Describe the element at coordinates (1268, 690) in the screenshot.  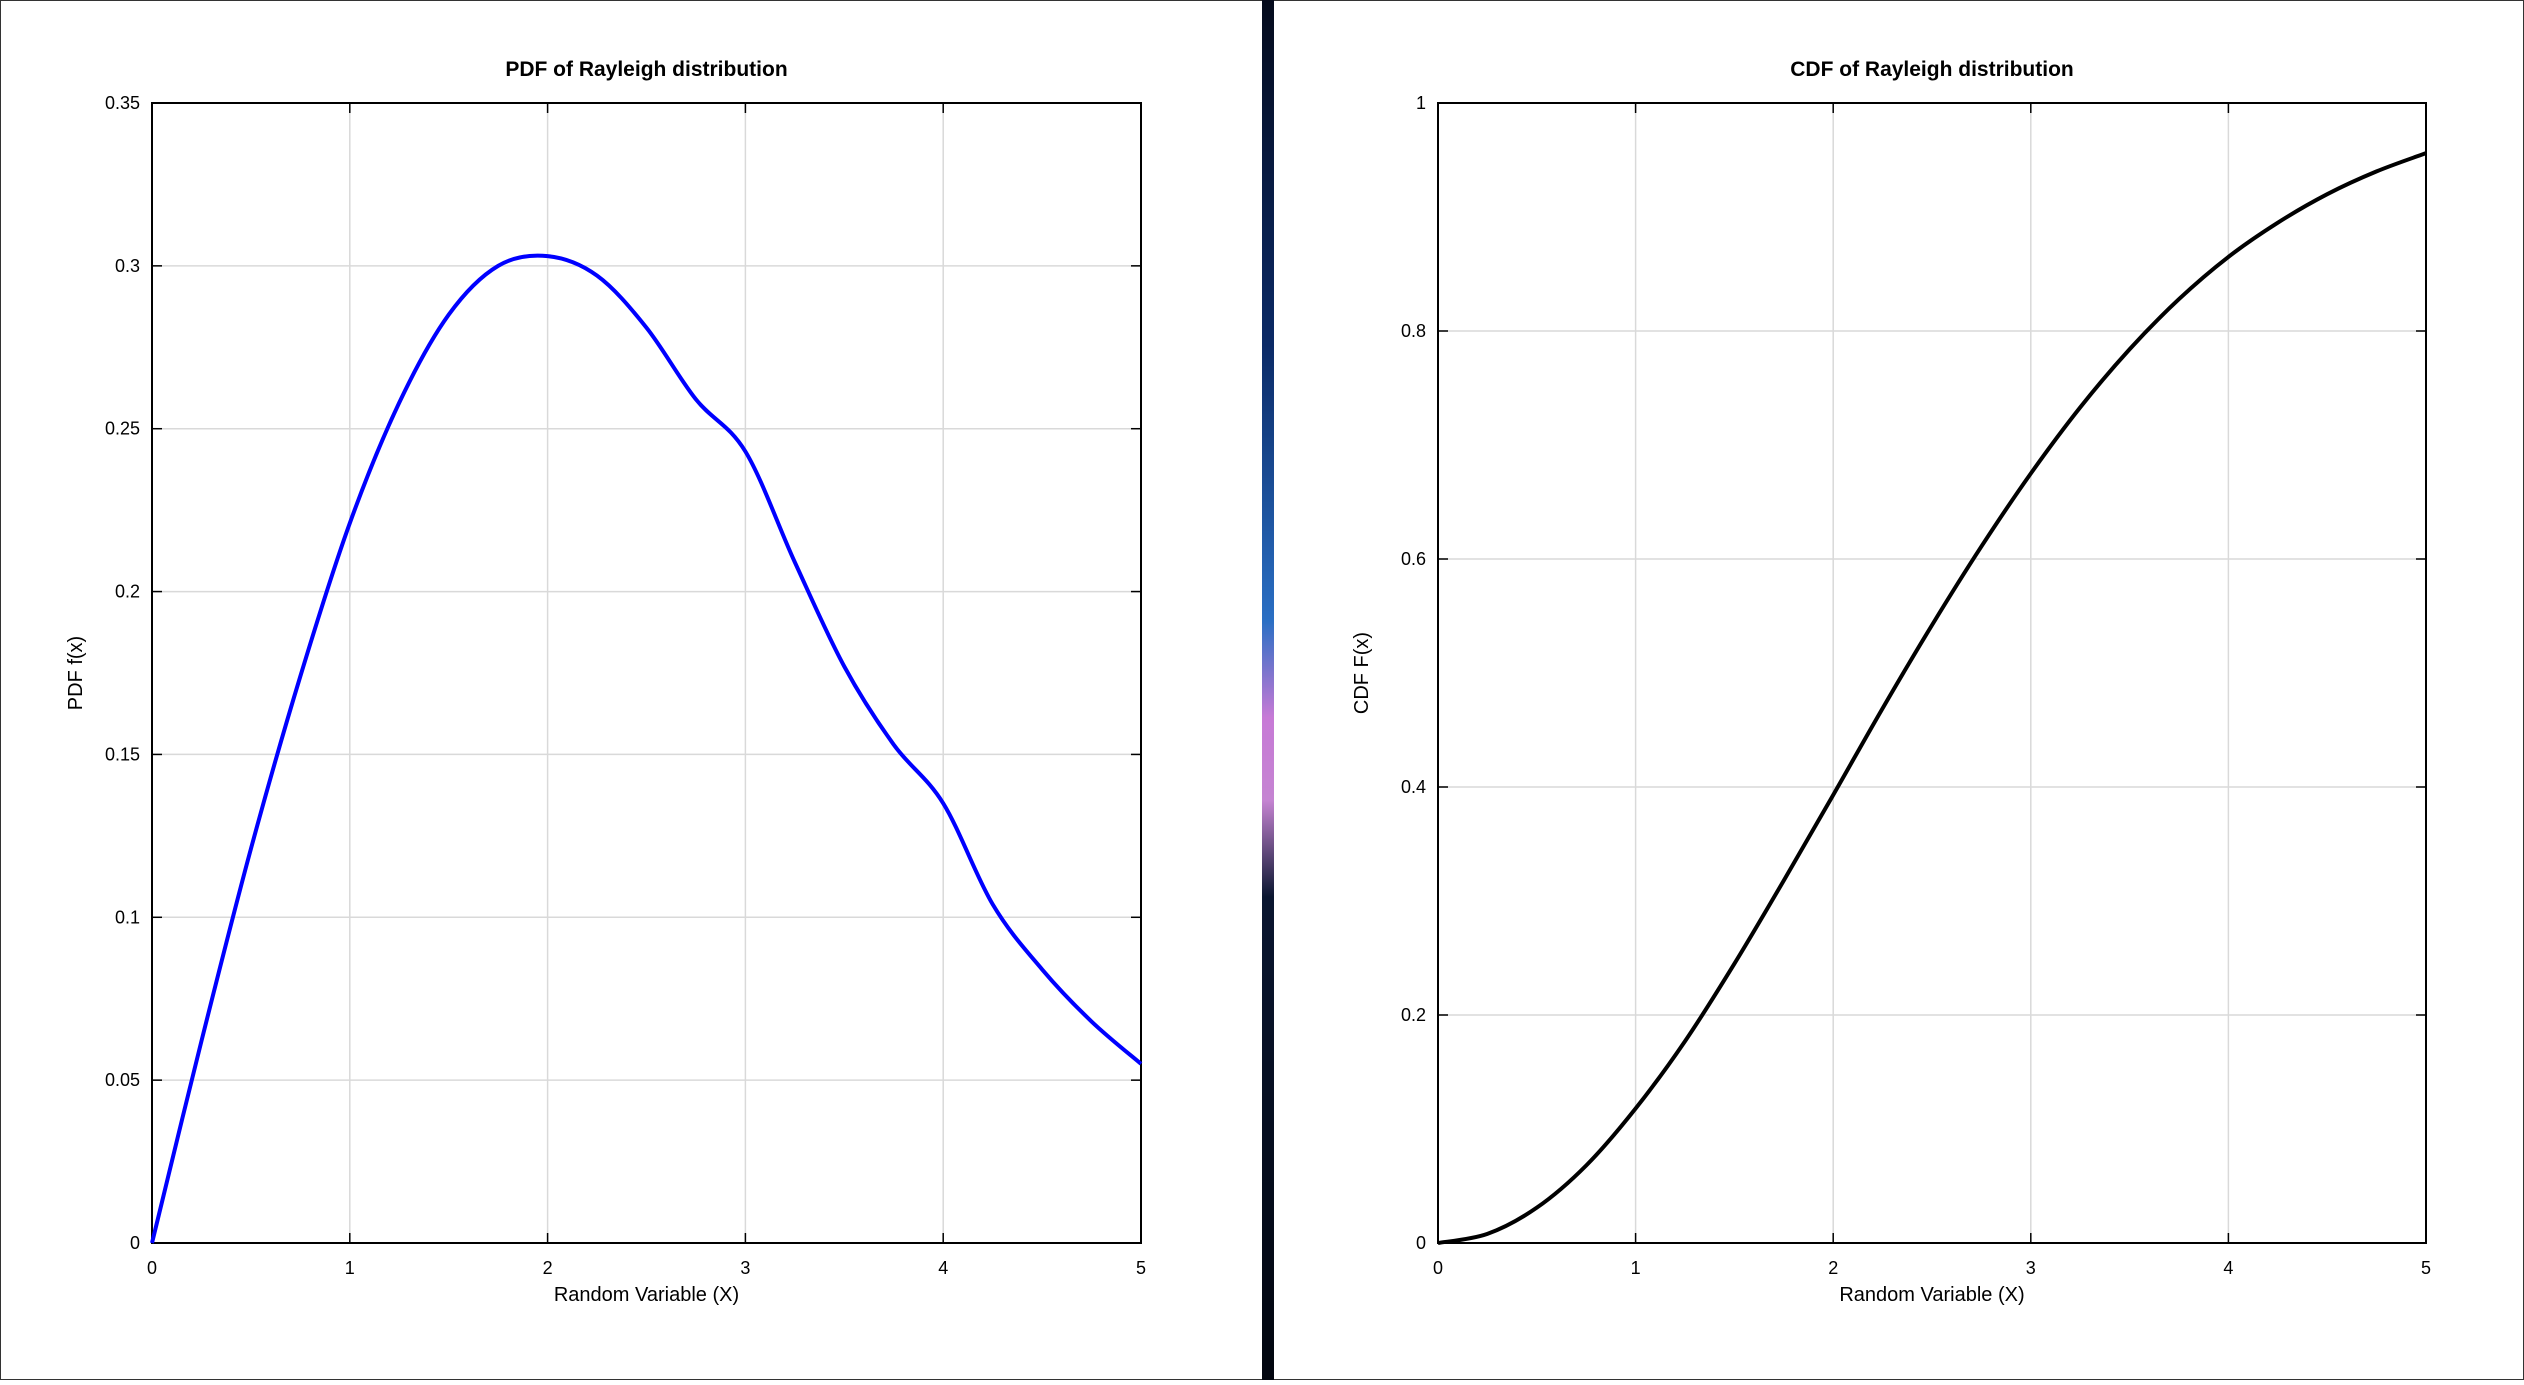
I see `window-divider` at that location.